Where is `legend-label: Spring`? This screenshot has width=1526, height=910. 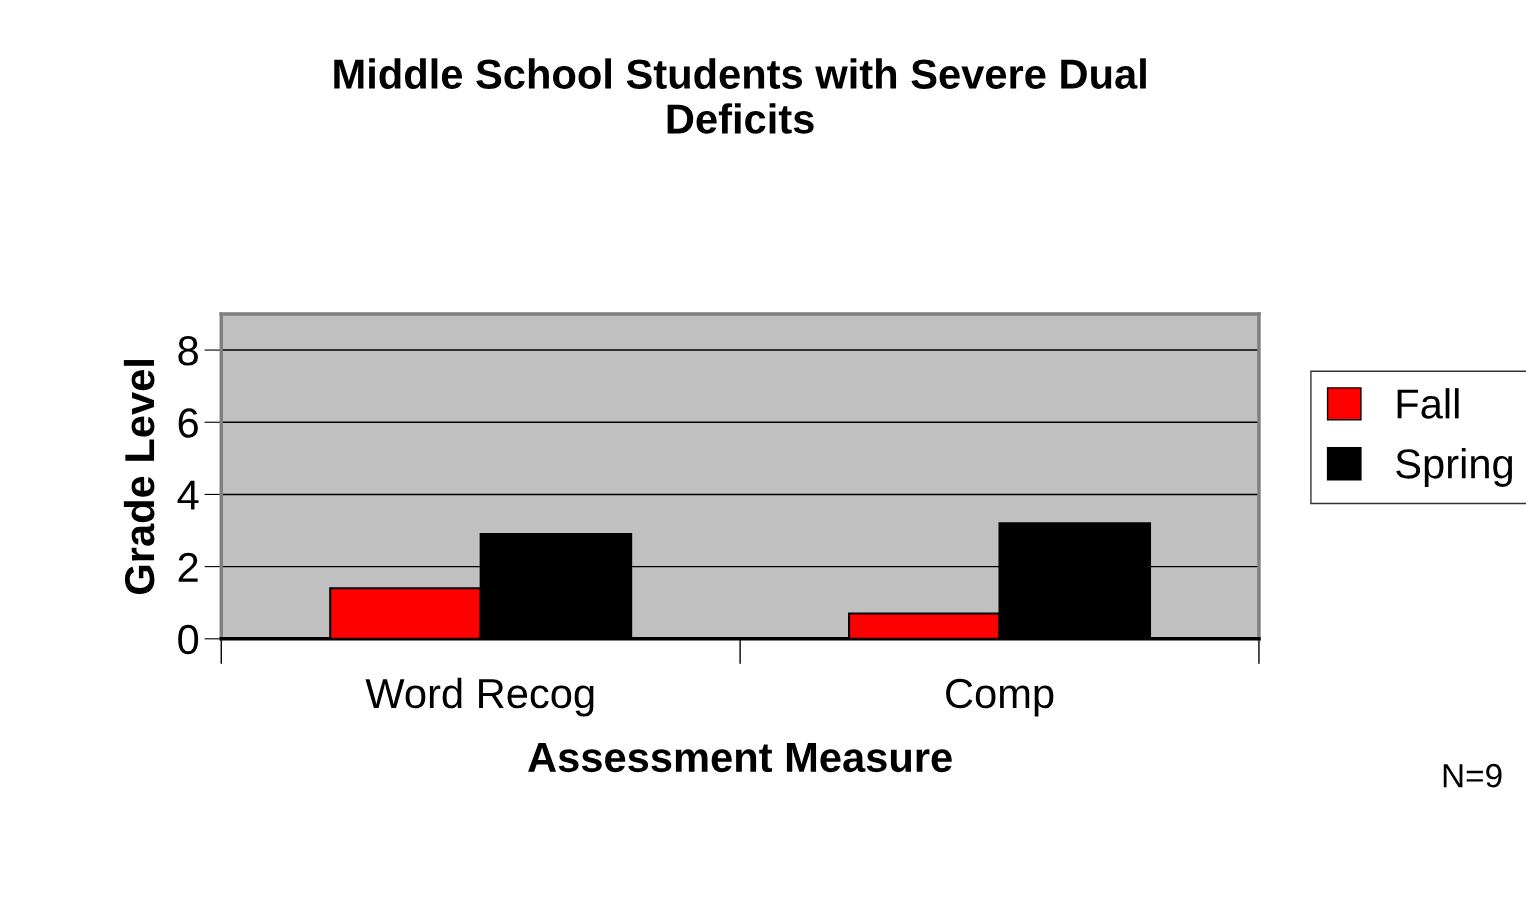 legend-label: Spring is located at coordinates (1454, 467).